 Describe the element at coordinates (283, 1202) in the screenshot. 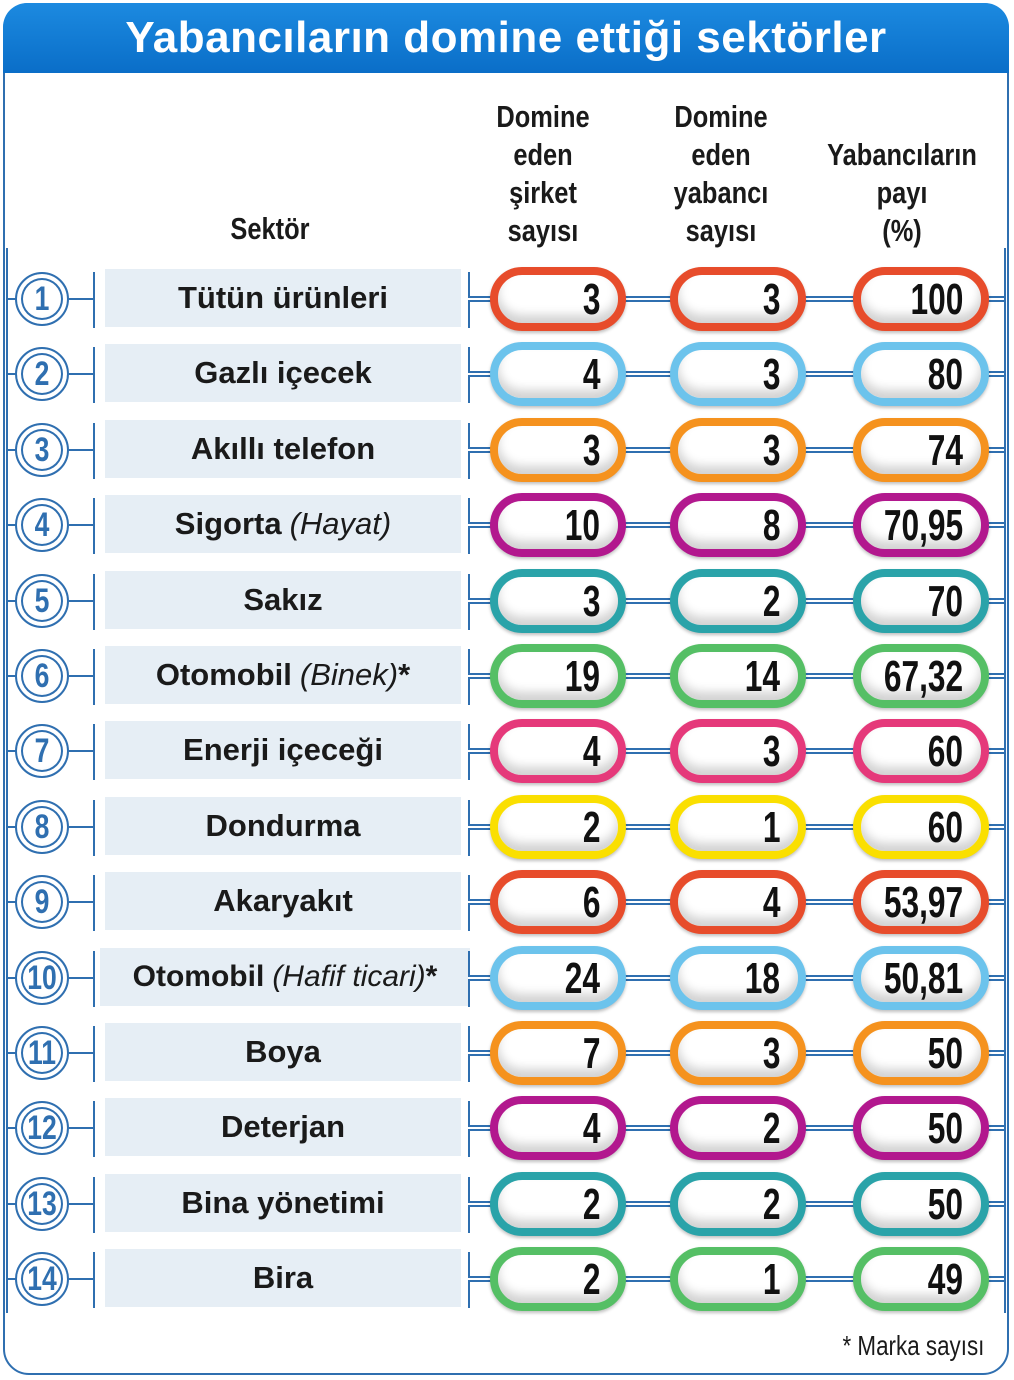

I see `sector-label: Bina yönetimi` at that location.